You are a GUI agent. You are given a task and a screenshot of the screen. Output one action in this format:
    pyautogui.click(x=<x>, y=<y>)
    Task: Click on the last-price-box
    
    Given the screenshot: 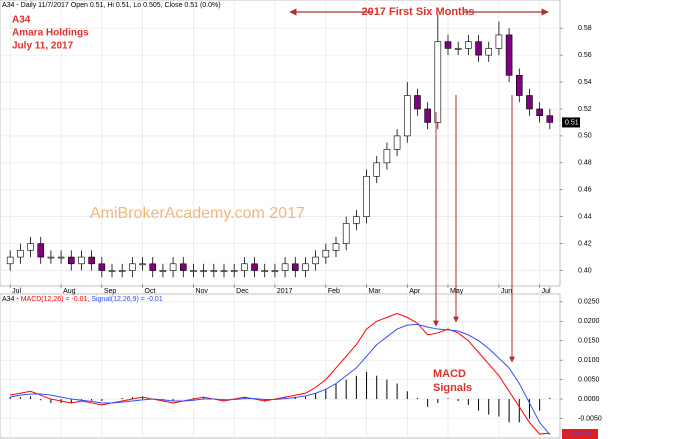 What is the action you would take?
    pyautogui.click(x=571, y=122)
    